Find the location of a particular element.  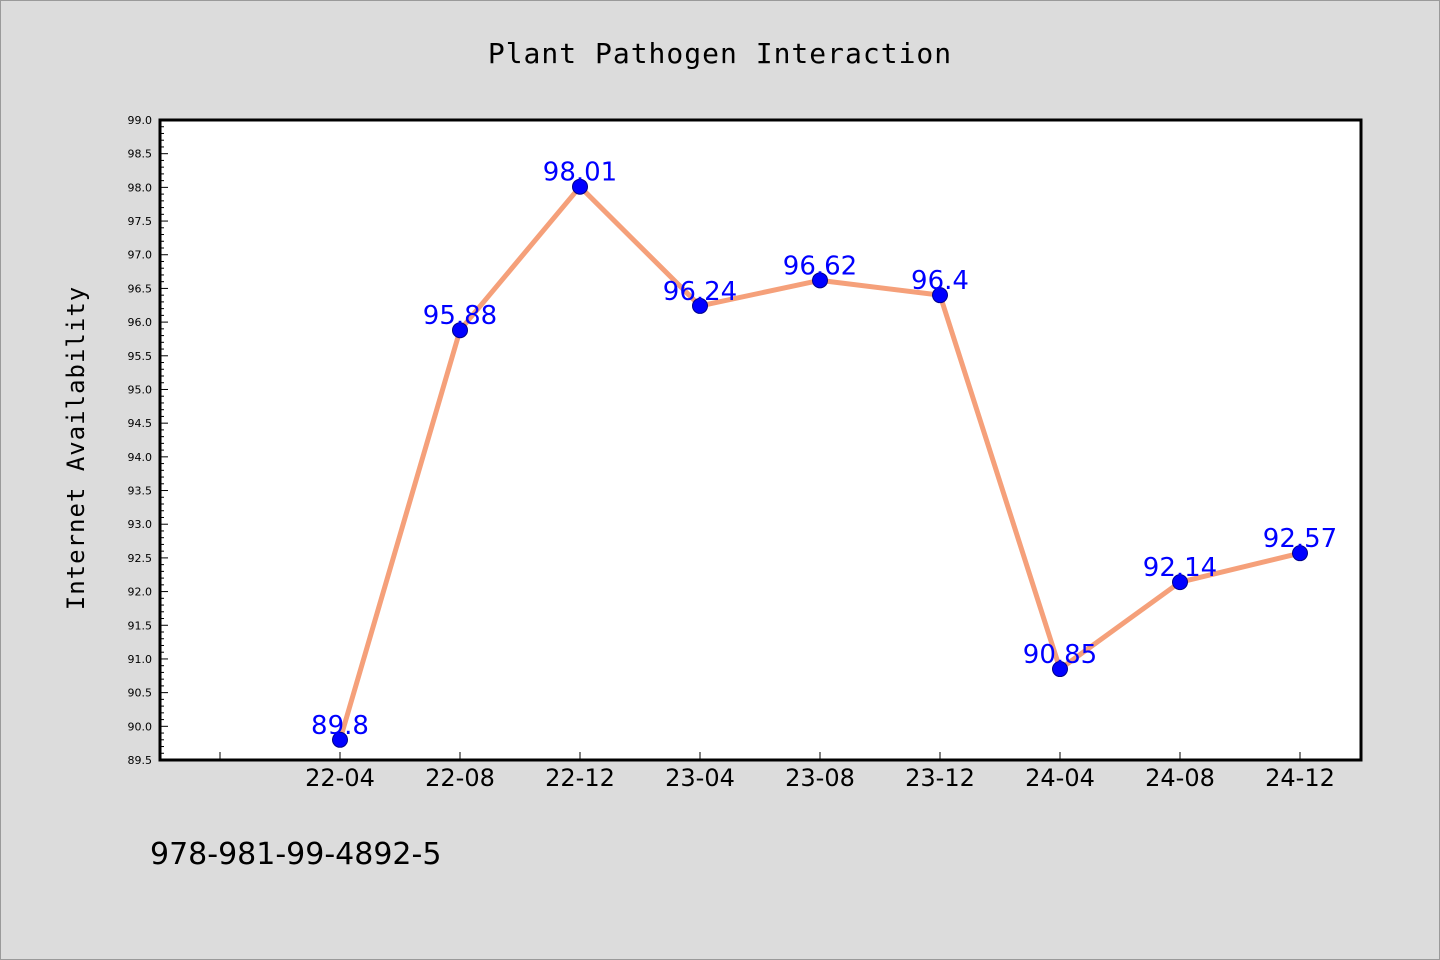

y-tick-label: 93.0 is located at coordinates (140, 524).